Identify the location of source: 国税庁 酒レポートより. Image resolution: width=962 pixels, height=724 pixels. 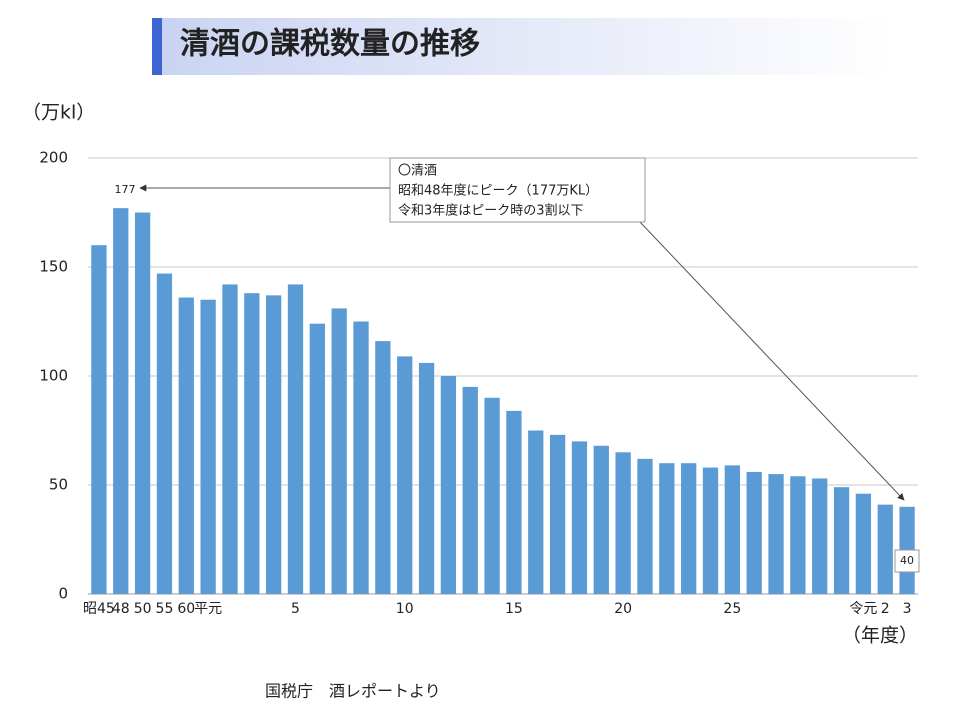
(353, 691).